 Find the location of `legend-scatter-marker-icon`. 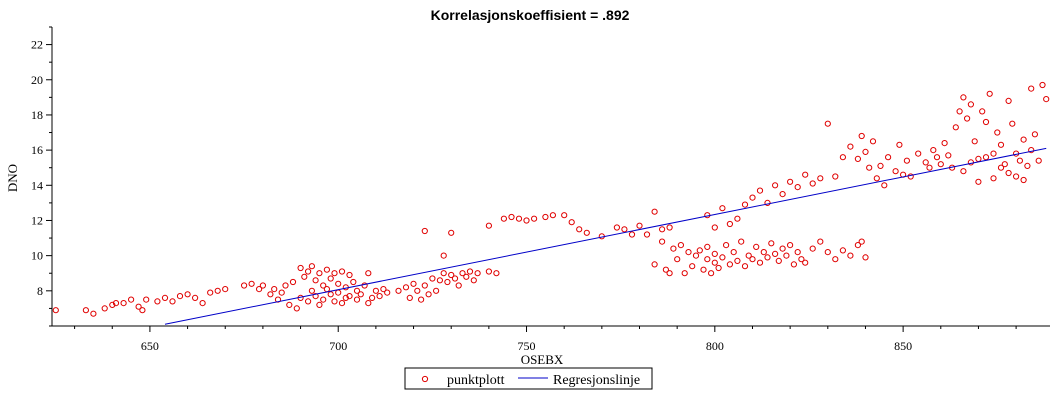

legend-scatter-marker-icon is located at coordinates (425, 379).